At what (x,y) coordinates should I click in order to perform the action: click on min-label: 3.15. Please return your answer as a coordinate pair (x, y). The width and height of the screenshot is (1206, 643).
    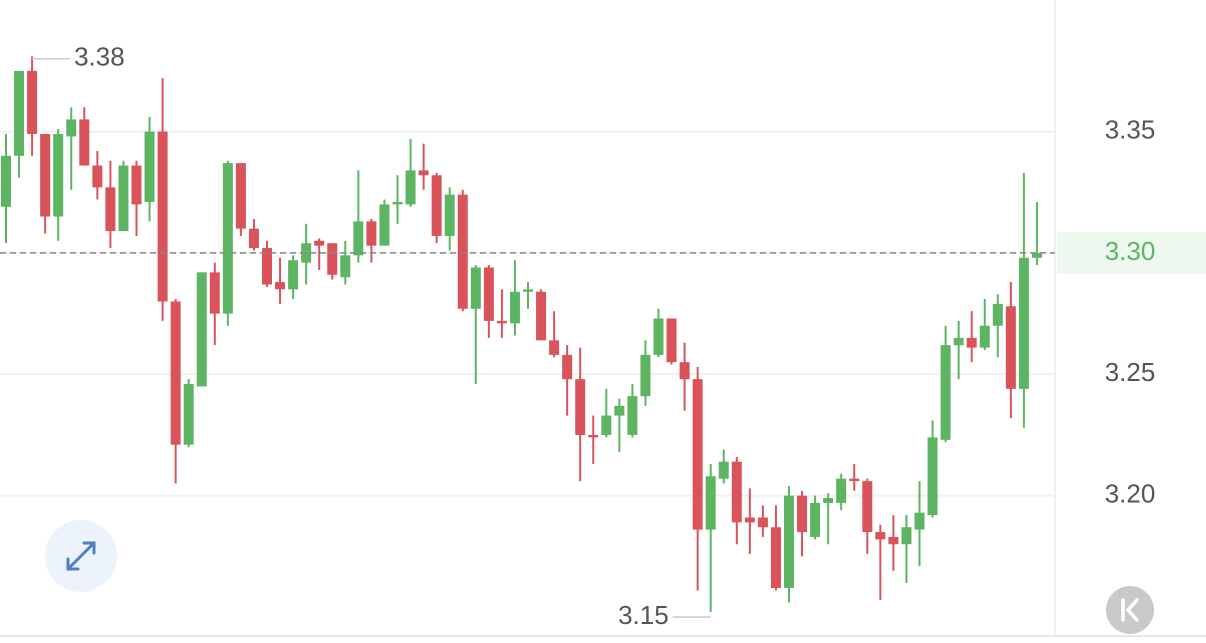
    Looking at the image, I should click on (643, 615).